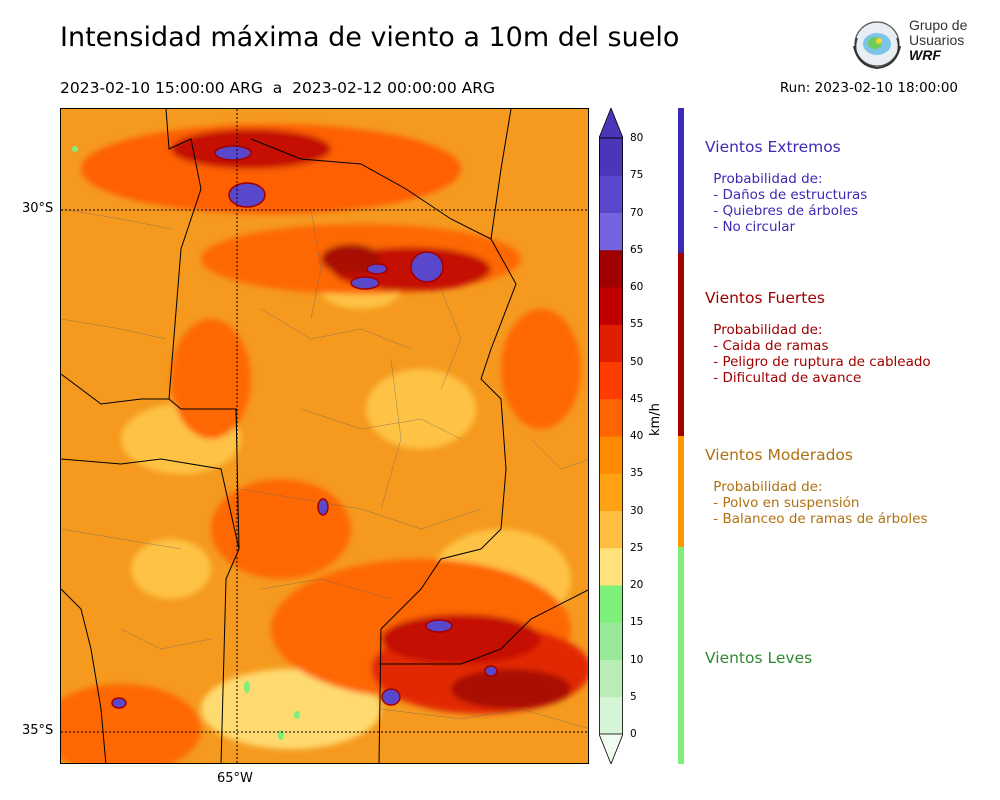  I want to click on lat-label-35s: 35°S, so click(38, 730).